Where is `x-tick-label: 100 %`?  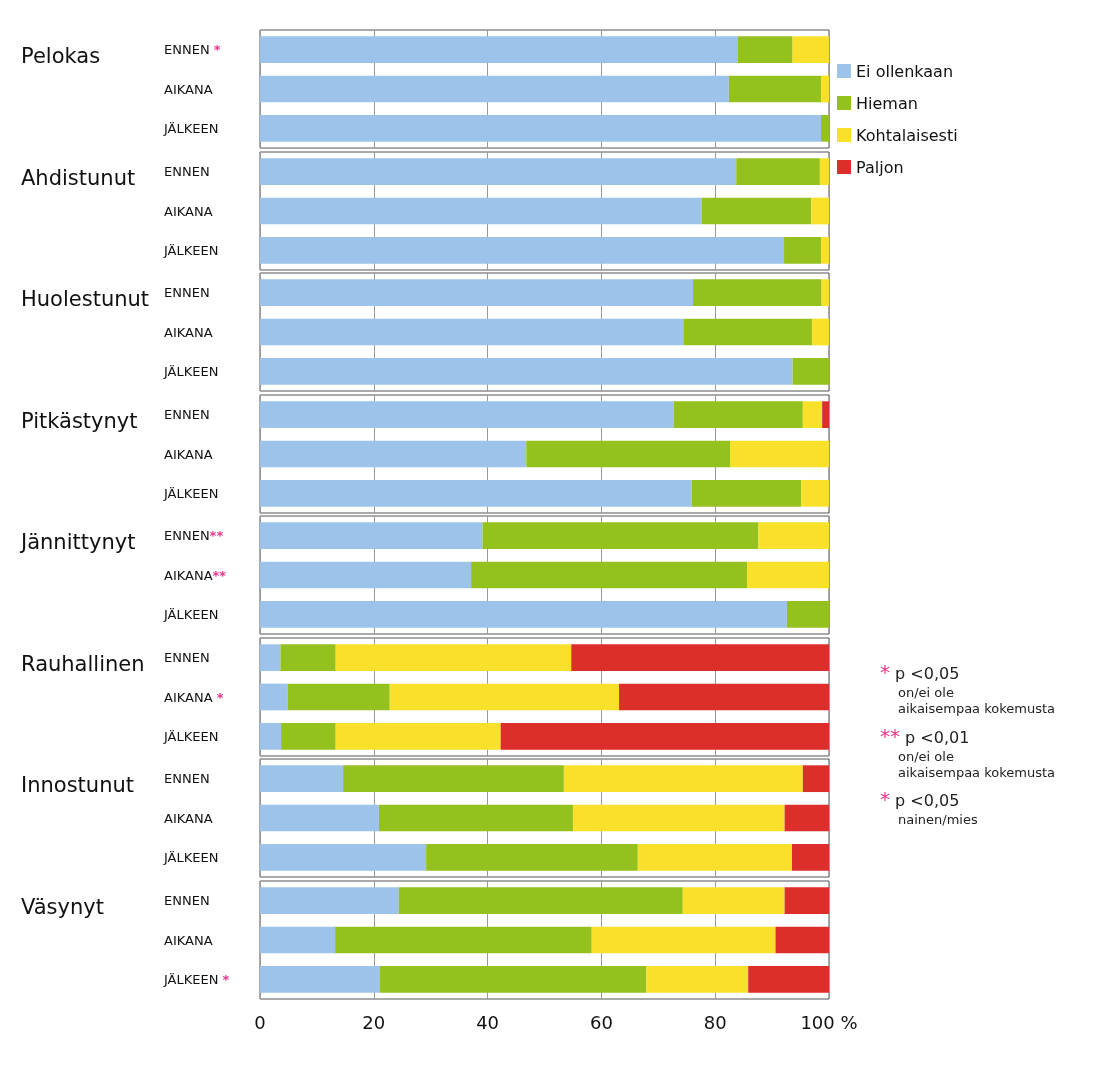
x-tick-label: 100 % is located at coordinates (829, 1021).